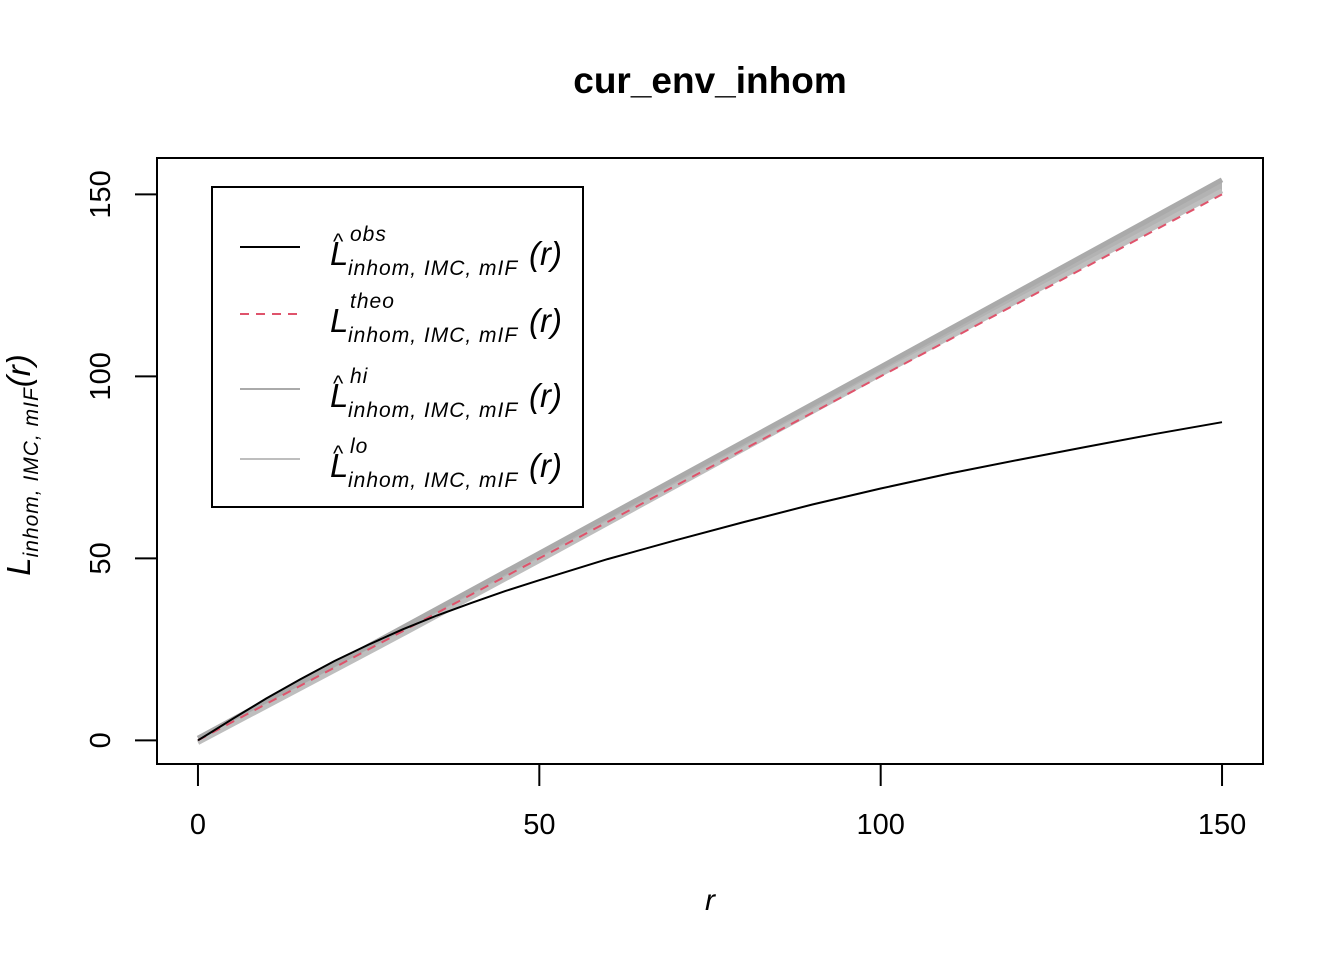 This screenshot has height=960, width=1344. Describe the element at coordinates (710, 900) in the screenshot. I see `x-axis-label: r` at that location.